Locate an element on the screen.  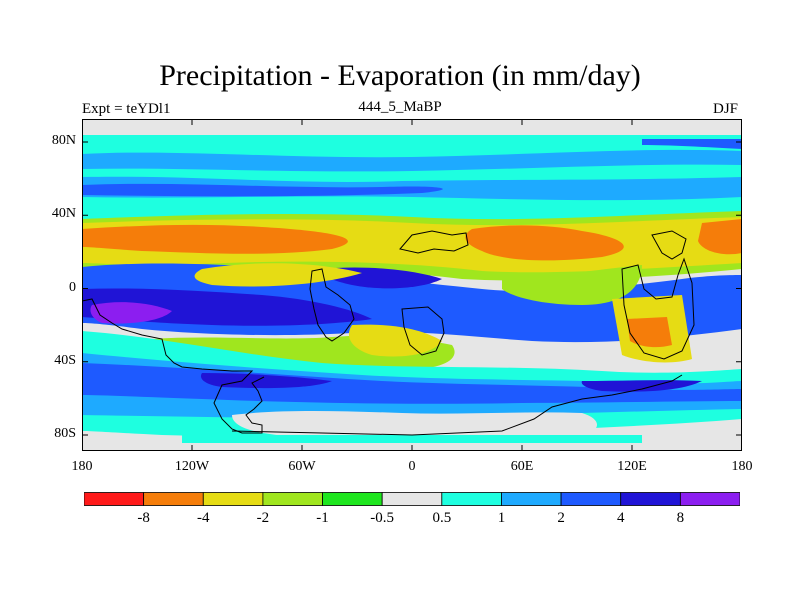
colorbar-label: 2 is located at coordinates (561, 518).